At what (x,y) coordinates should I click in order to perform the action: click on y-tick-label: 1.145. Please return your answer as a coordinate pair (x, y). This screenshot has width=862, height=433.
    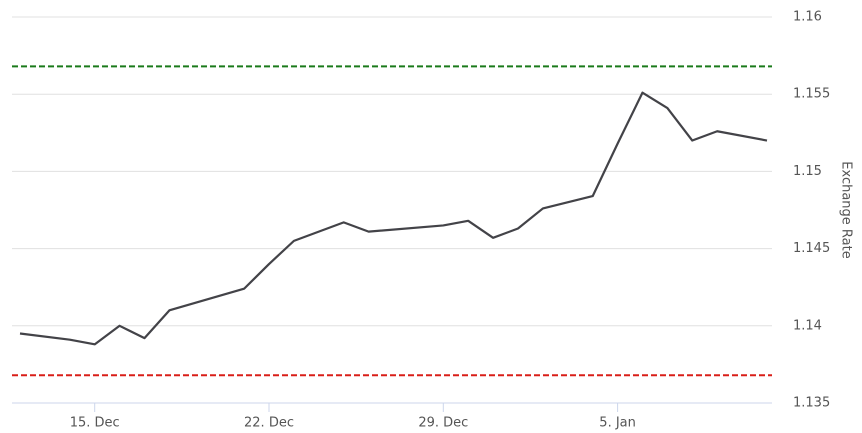
    Looking at the image, I should click on (811, 248).